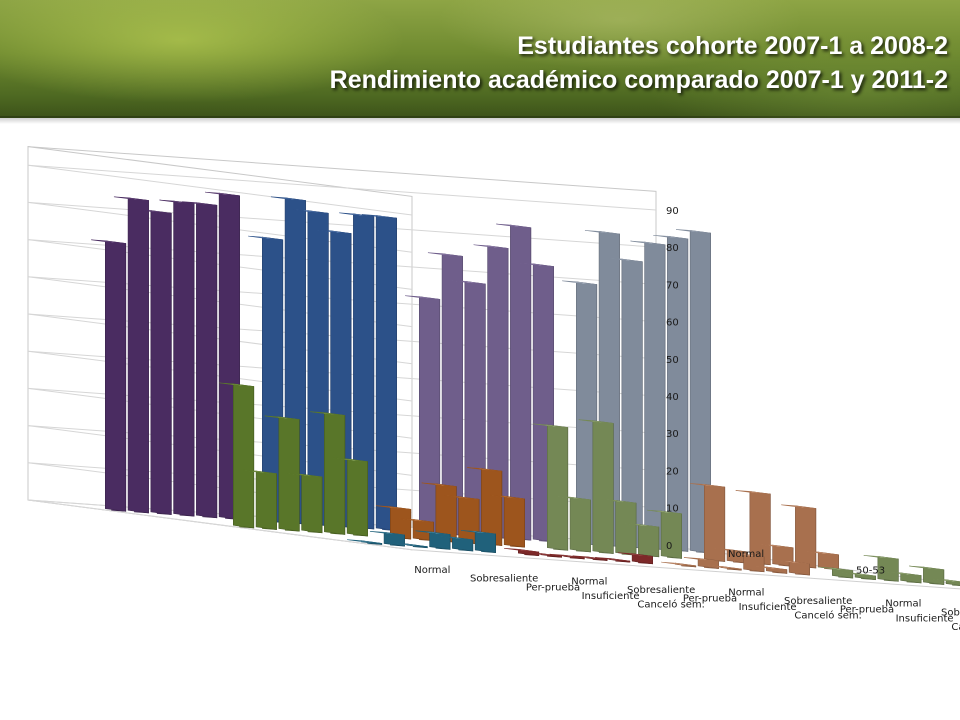 The width and height of the screenshot is (960, 720). Describe the element at coordinates (672, 211) in the screenshot. I see `z-tick-label: 90` at that location.